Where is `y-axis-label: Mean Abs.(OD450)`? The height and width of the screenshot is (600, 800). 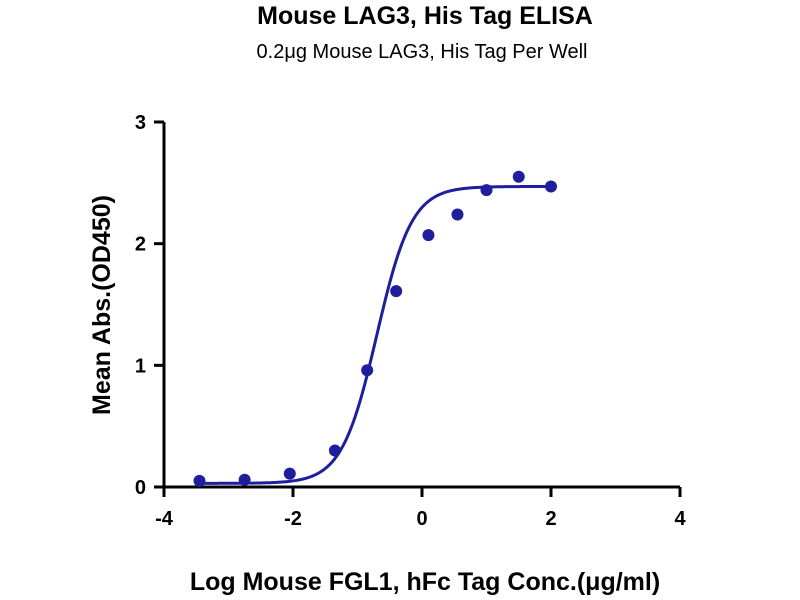 y-axis-label: Mean Abs.(OD450) is located at coordinates (102, 305).